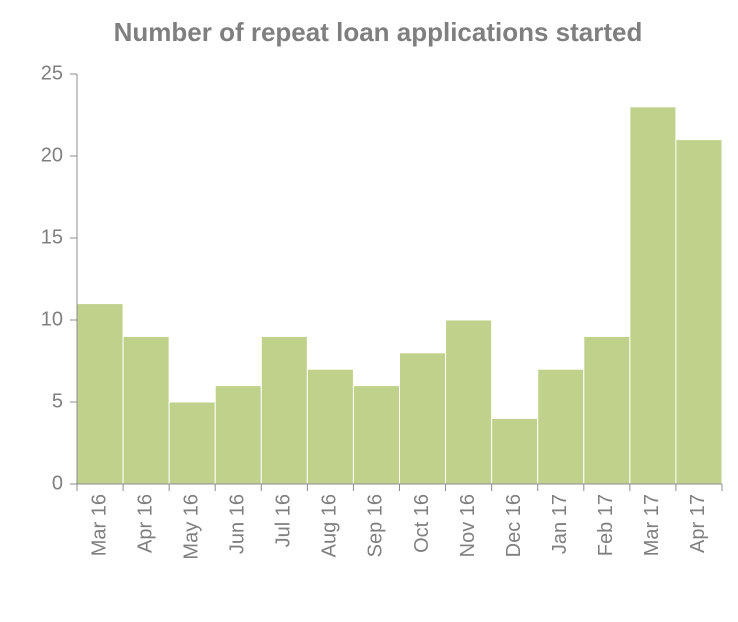  I want to click on x-tick-label: Dec 16, so click(514, 525).